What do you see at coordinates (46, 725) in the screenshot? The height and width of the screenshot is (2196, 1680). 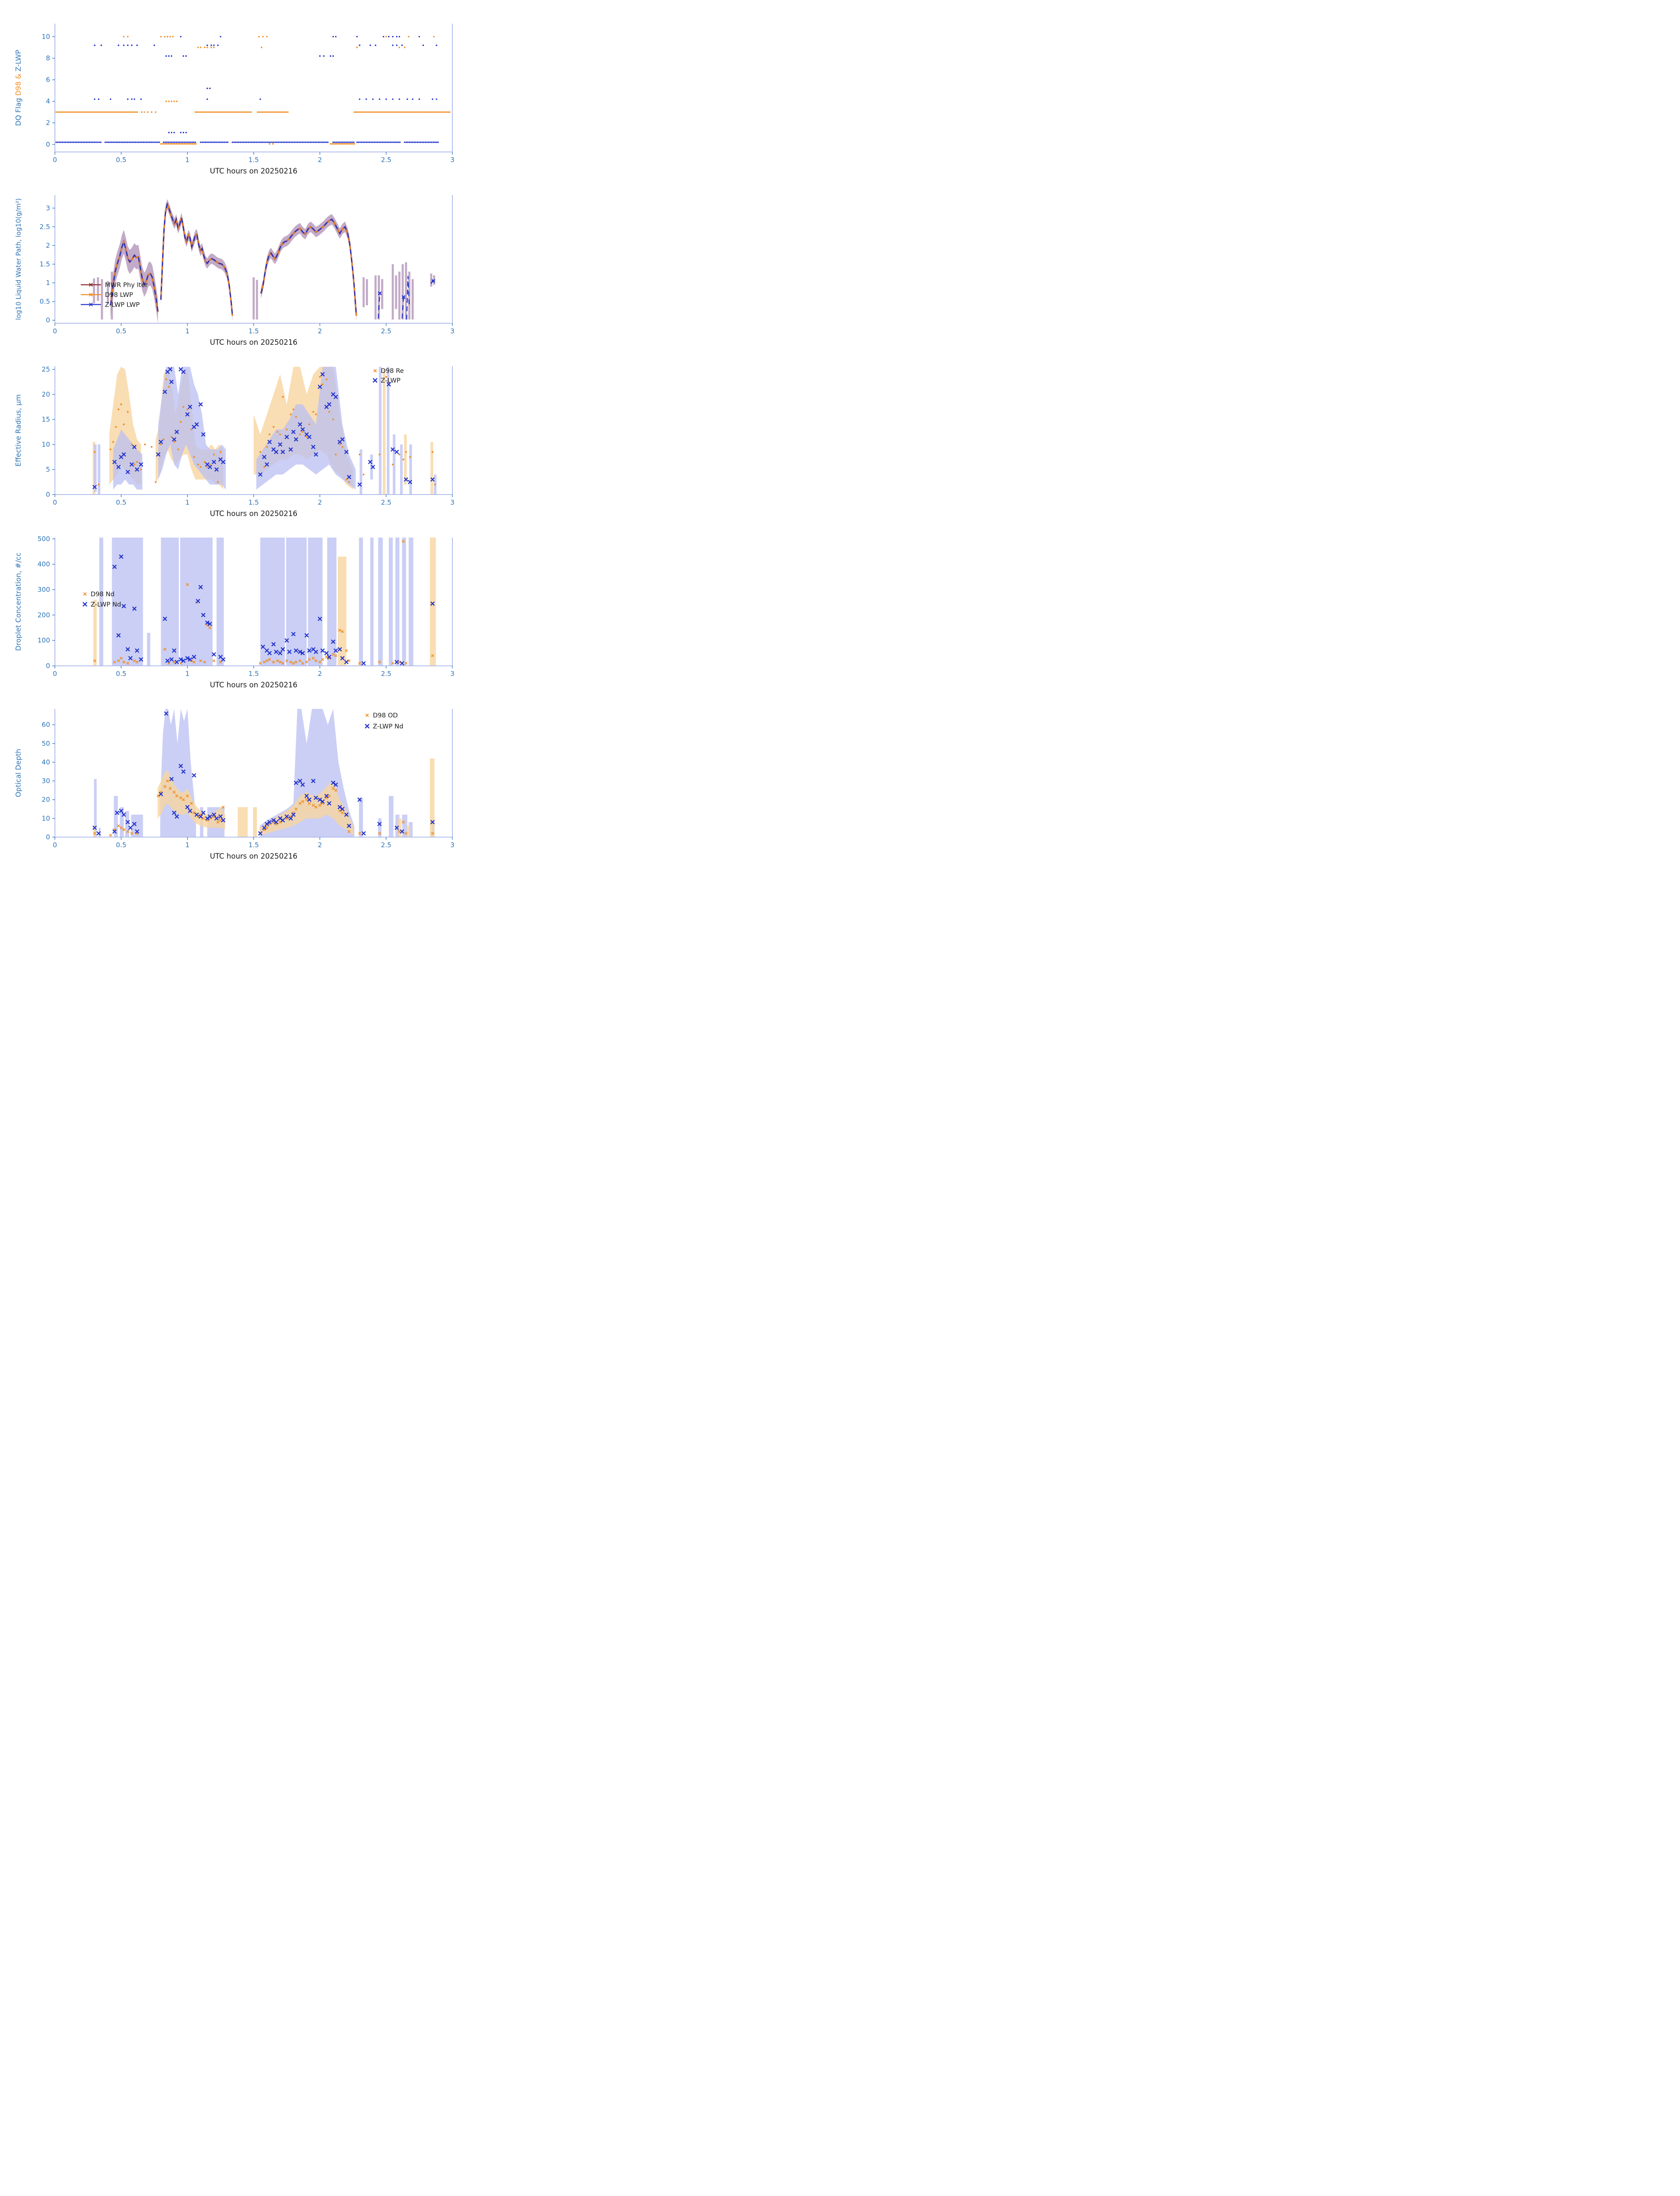 I see `y-tick-label: 60` at bounding box center [46, 725].